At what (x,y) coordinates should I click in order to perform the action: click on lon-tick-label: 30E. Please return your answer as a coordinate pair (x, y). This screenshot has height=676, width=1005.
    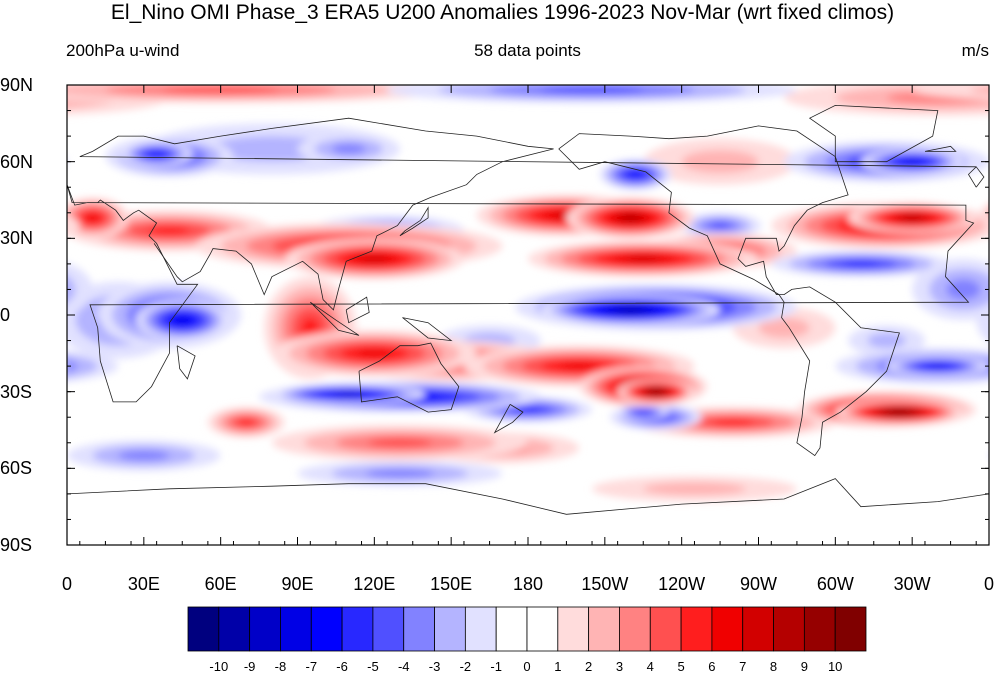
    Looking at the image, I should click on (143, 584).